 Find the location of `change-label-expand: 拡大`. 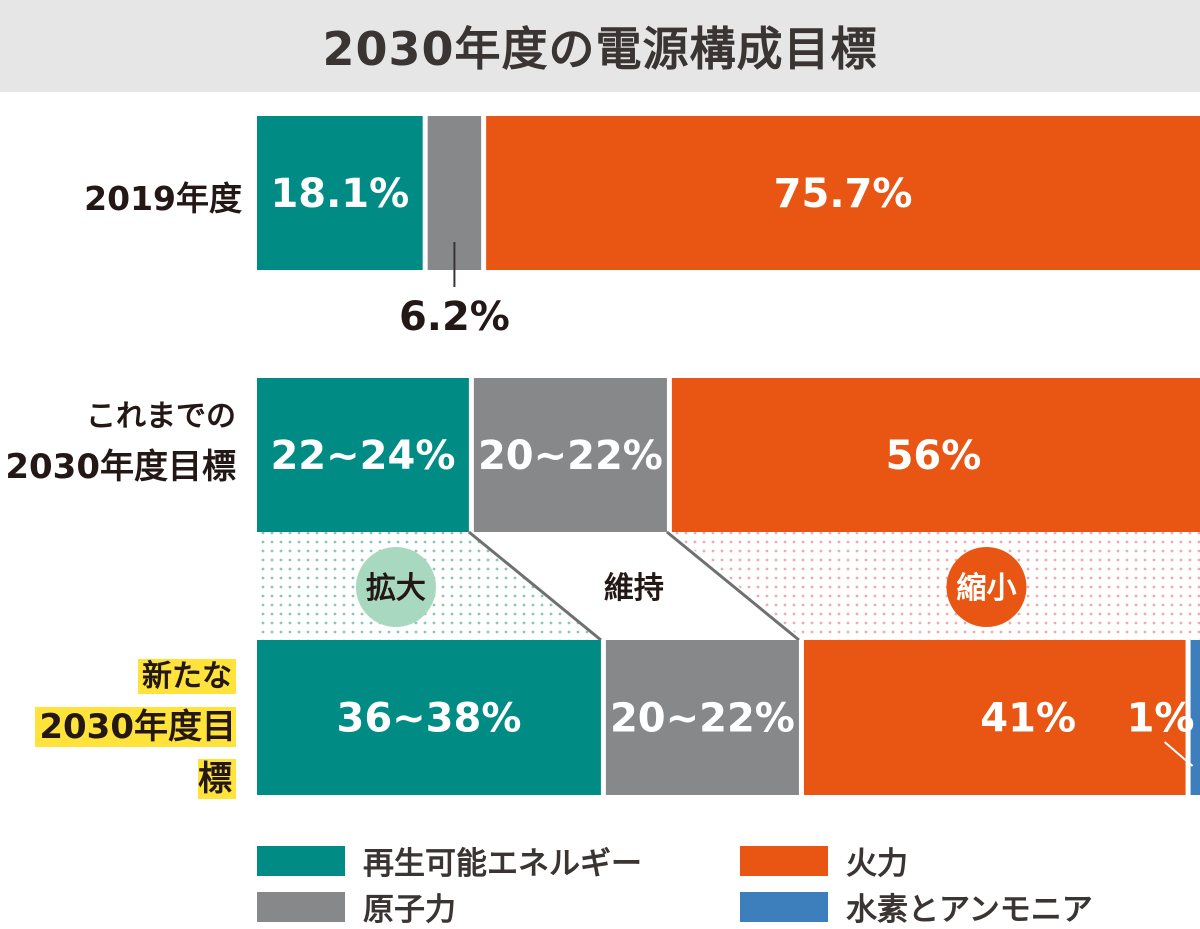

change-label-expand: 拡大 is located at coordinates (396, 588).